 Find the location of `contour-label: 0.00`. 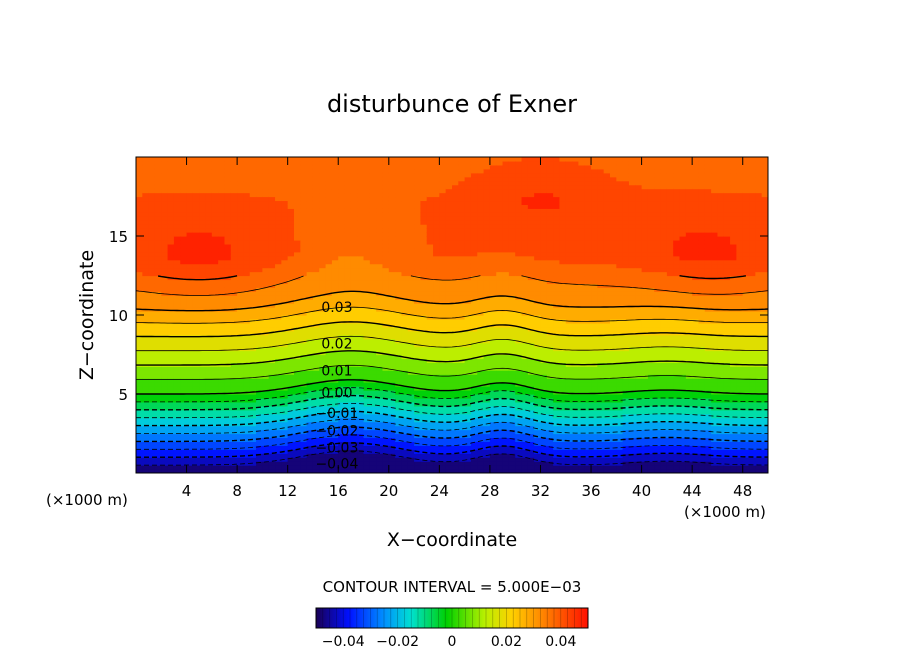

contour-label: 0.00 is located at coordinates (336, 393).